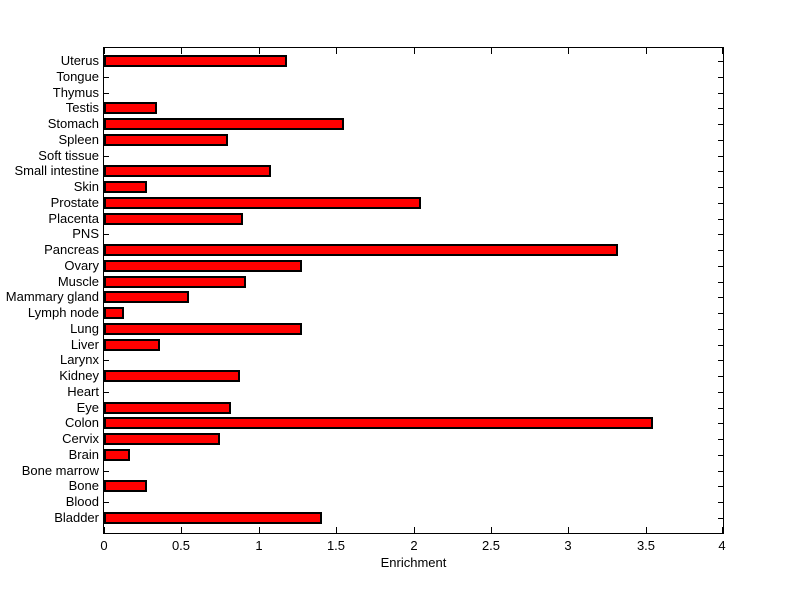  Describe the element at coordinates (84, 344) in the screenshot. I see `y-axis-tick-label: Liver` at that location.